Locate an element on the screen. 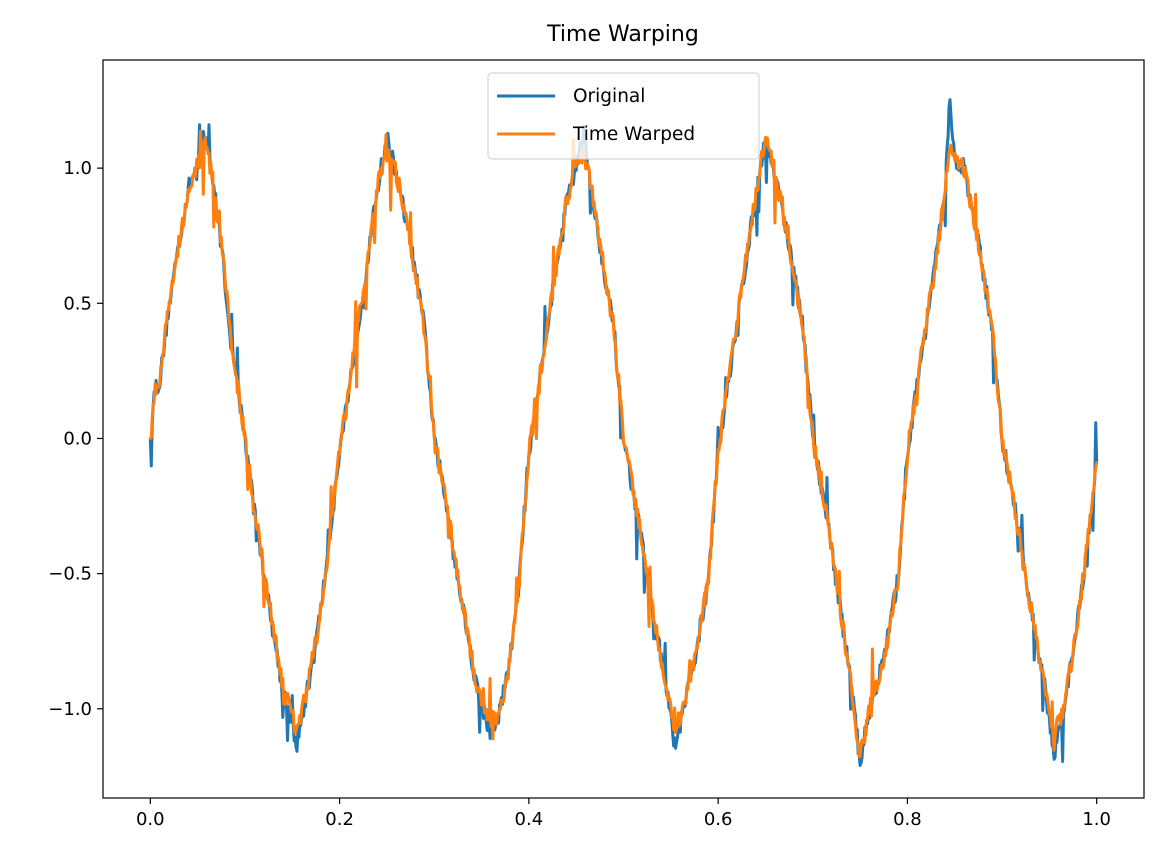  x-axis: 0.0 0.2 0.4 0.6 0.8 1.0 is located at coordinates (623, 814).